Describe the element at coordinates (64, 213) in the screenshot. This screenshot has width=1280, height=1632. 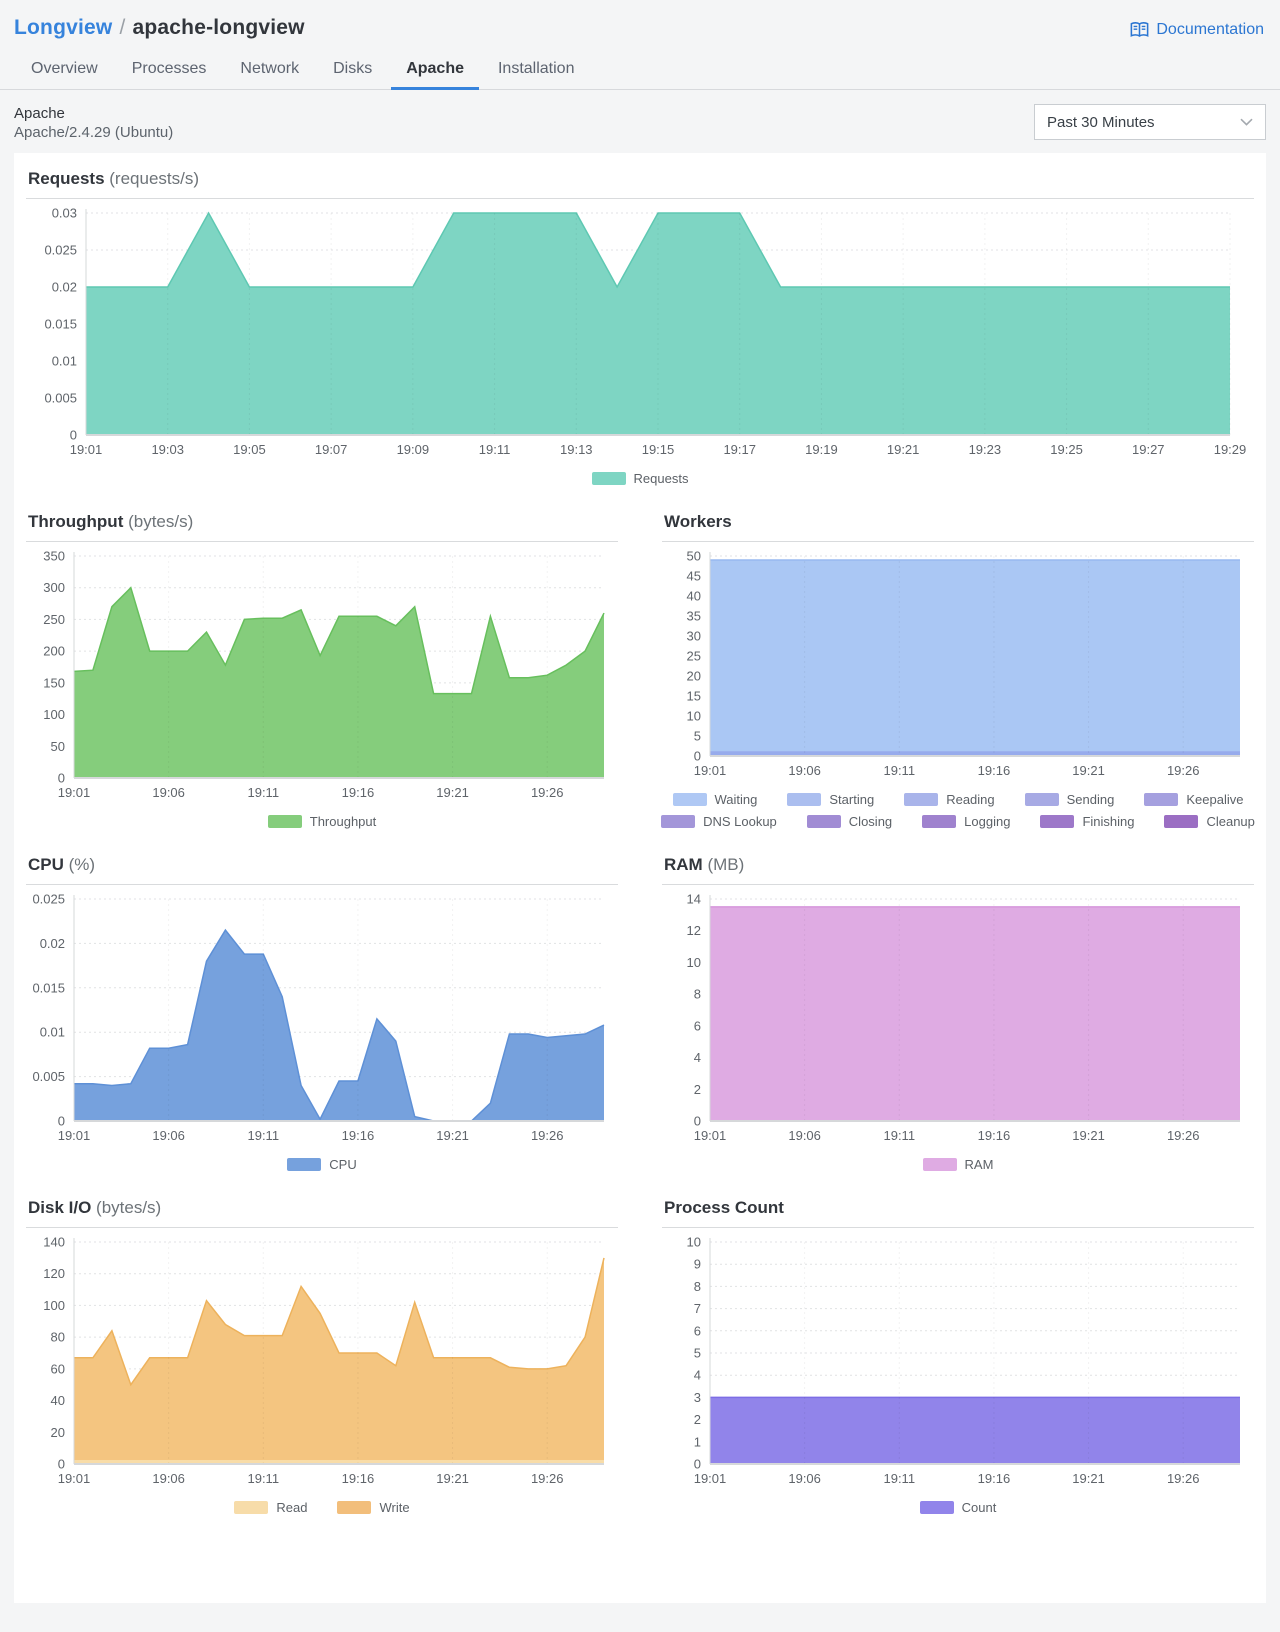
I see `y-tick-label: 0.03` at that location.